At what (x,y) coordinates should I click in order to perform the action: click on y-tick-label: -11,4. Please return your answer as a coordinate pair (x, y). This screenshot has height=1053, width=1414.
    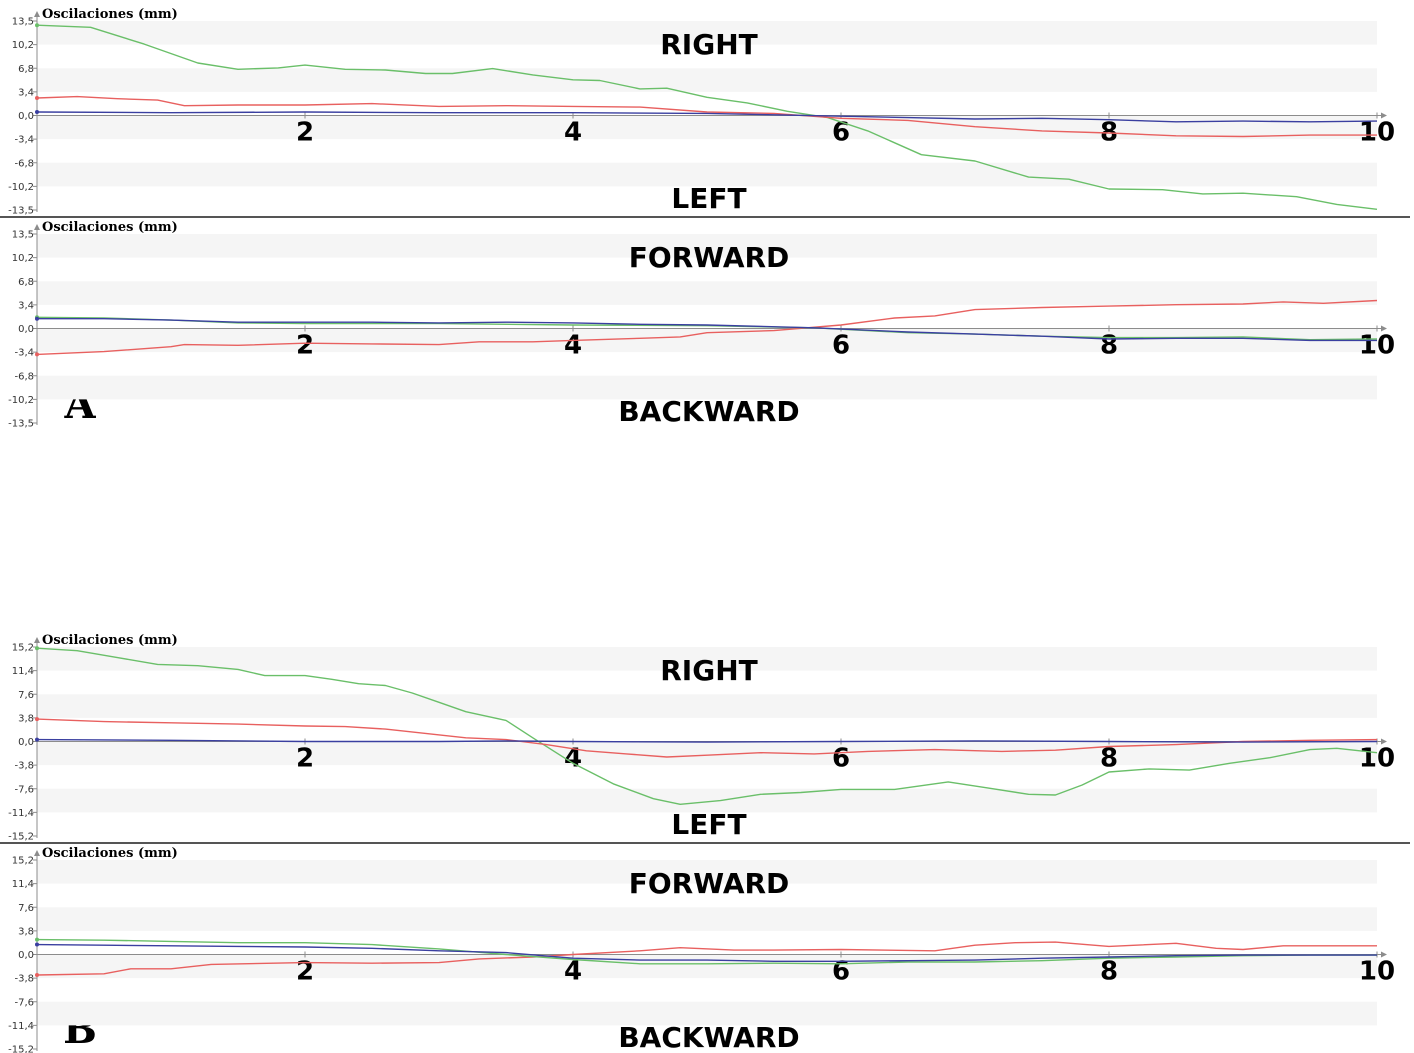
    Looking at the image, I should click on (21, 1026).